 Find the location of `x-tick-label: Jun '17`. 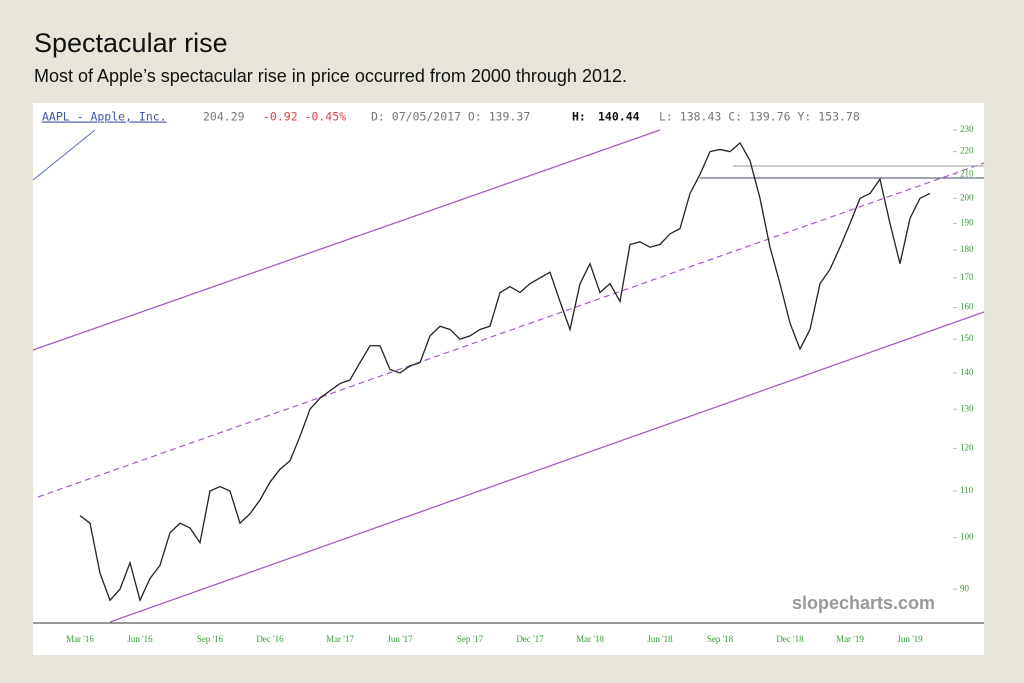

x-tick-label: Jun '17 is located at coordinates (400, 639).